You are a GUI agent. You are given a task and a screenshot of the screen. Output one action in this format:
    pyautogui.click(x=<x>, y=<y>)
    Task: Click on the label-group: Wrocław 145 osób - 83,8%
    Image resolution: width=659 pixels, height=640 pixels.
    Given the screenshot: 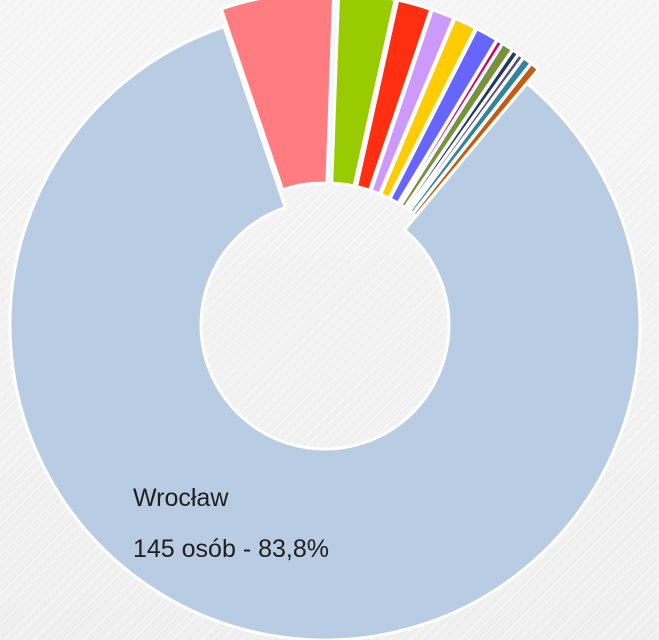 What is the action you would take?
    pyautogui.click(x=231, y=523)
    